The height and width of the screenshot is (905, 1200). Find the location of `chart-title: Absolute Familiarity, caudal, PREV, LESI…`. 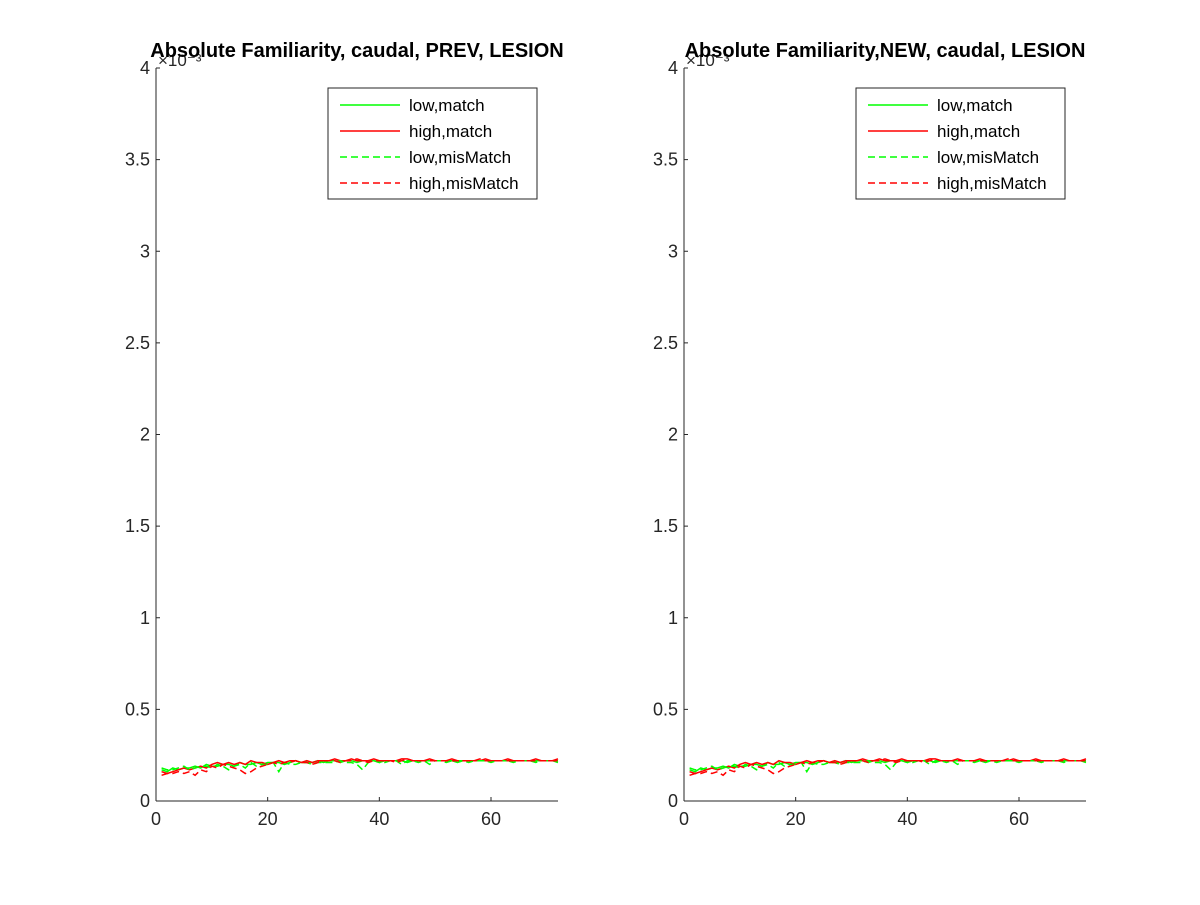

chart-title: Absolute Familiarity, caudal, PREV, LESI… is located at coordinates (356, 51).